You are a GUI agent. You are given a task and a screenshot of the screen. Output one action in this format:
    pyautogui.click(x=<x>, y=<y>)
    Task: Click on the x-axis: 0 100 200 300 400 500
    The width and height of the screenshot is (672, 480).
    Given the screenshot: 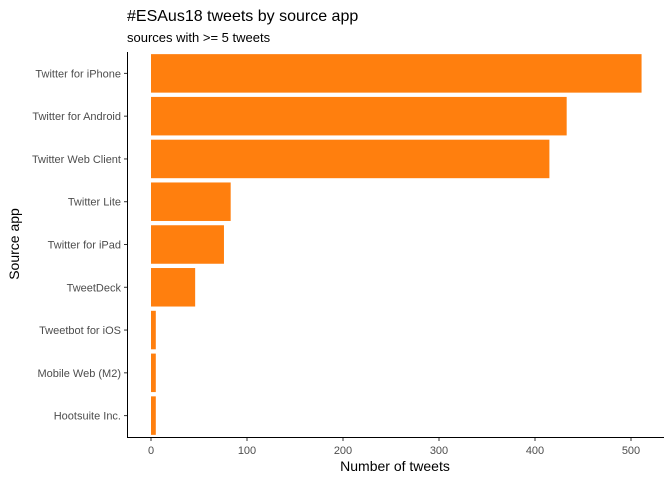 What is the action you would take?
    pyautogui.click(x=394, y=447)
    